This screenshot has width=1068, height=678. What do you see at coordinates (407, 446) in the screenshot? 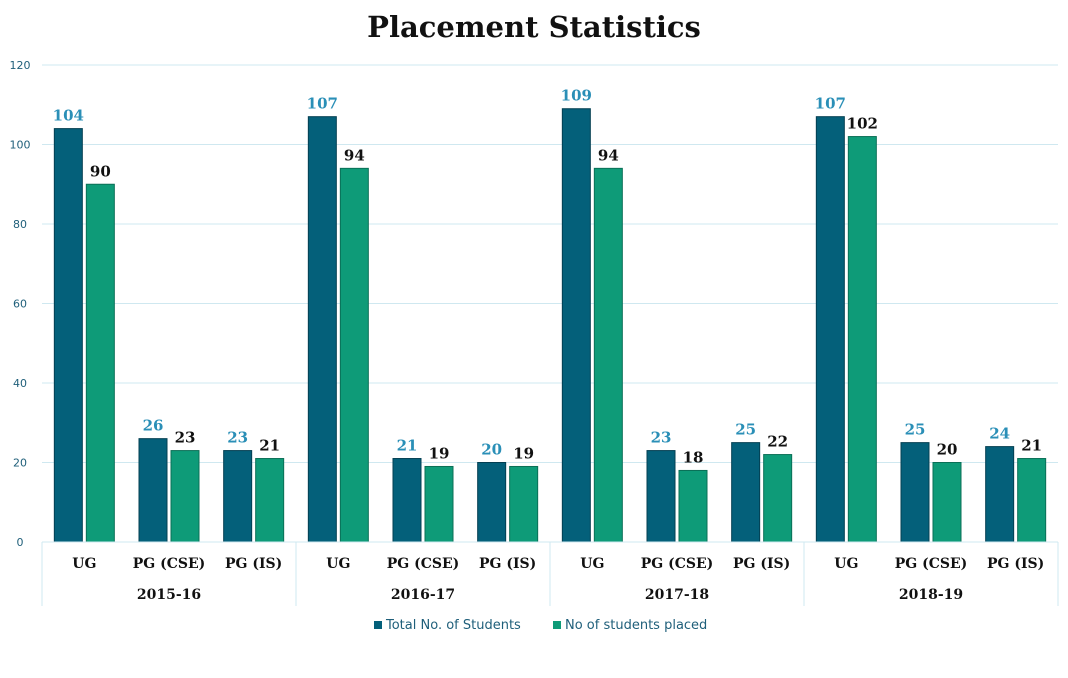
I see `data-label-total: 21` at bounding box center [407, 446].